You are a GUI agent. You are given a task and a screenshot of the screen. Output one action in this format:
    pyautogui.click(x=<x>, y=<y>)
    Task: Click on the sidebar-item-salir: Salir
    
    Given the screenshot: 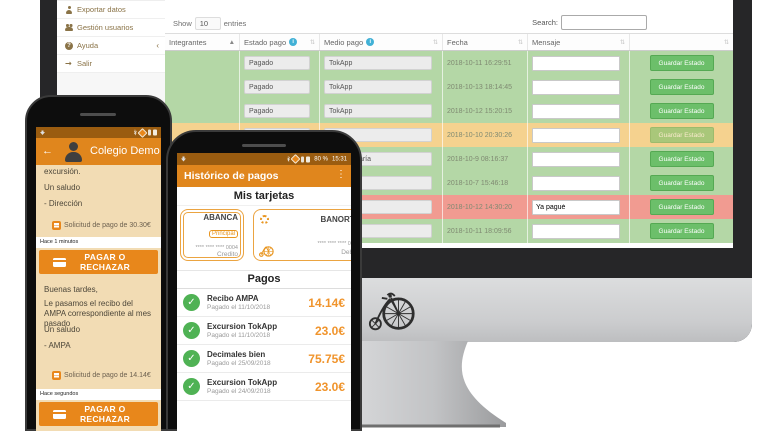 What is the action you would take?
    pyautogui.click(x=111, y=64)
    